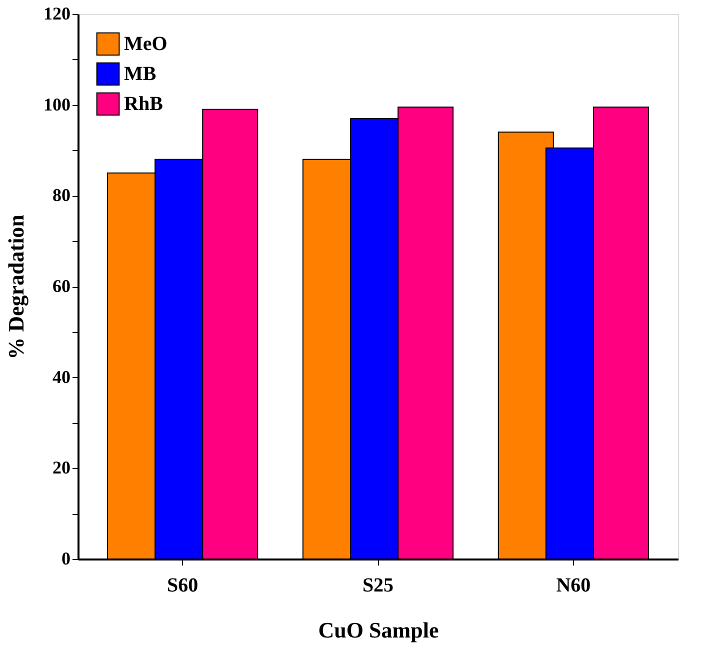 The width and height of the screenshot is (717, 650). Describe the element at coordinates (378, 585) in the screenshot. I see `x-tick-label: S25` at that location.